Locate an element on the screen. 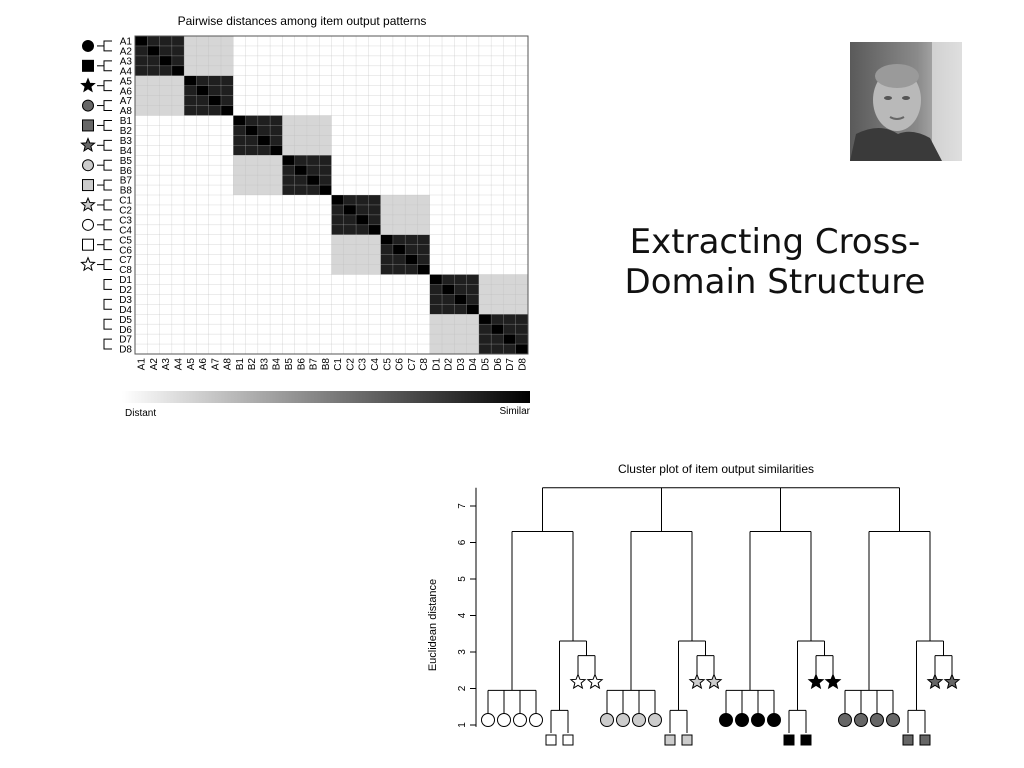 The width and height of the screenshot is (1024, 768). heatmap-column-label: B7 is located at coordinates (314, 364).